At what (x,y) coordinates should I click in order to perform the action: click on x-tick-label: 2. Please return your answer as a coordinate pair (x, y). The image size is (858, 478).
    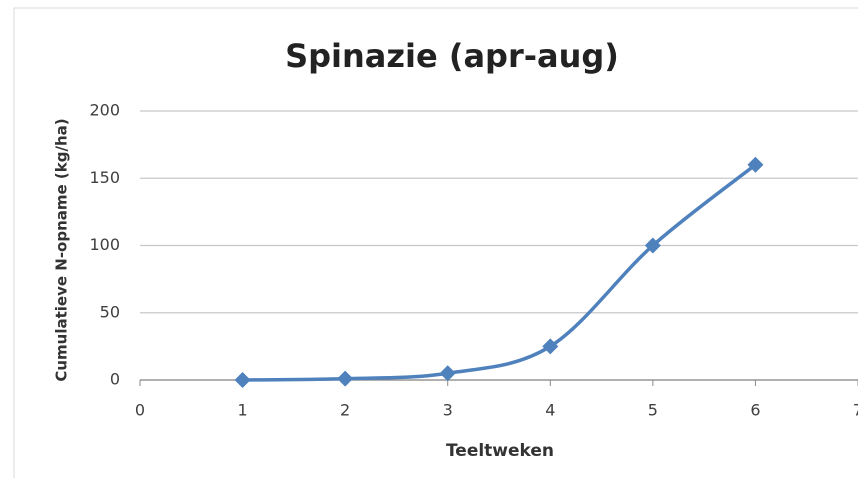
    Looking at the image, I should click on (345, 410).